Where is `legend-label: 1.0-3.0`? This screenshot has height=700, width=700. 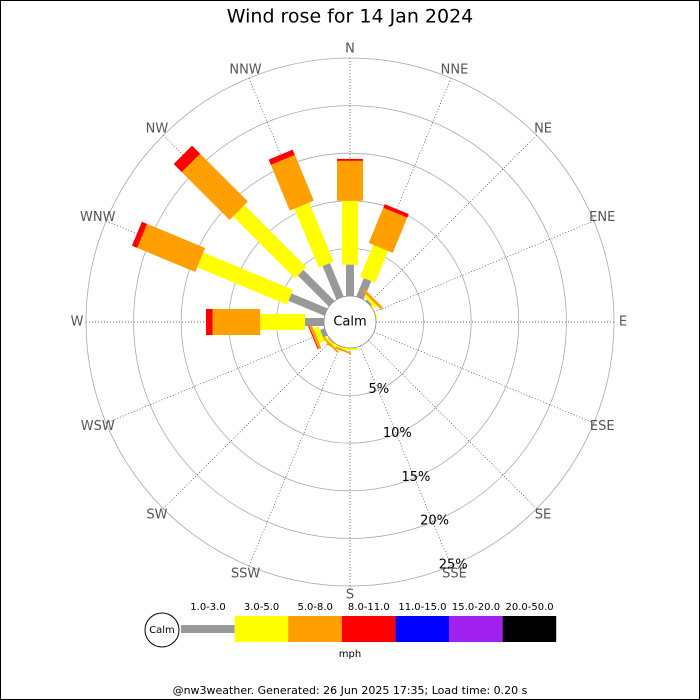
legend-label: 1.0-3.0 is located at coordinates (207, 607).